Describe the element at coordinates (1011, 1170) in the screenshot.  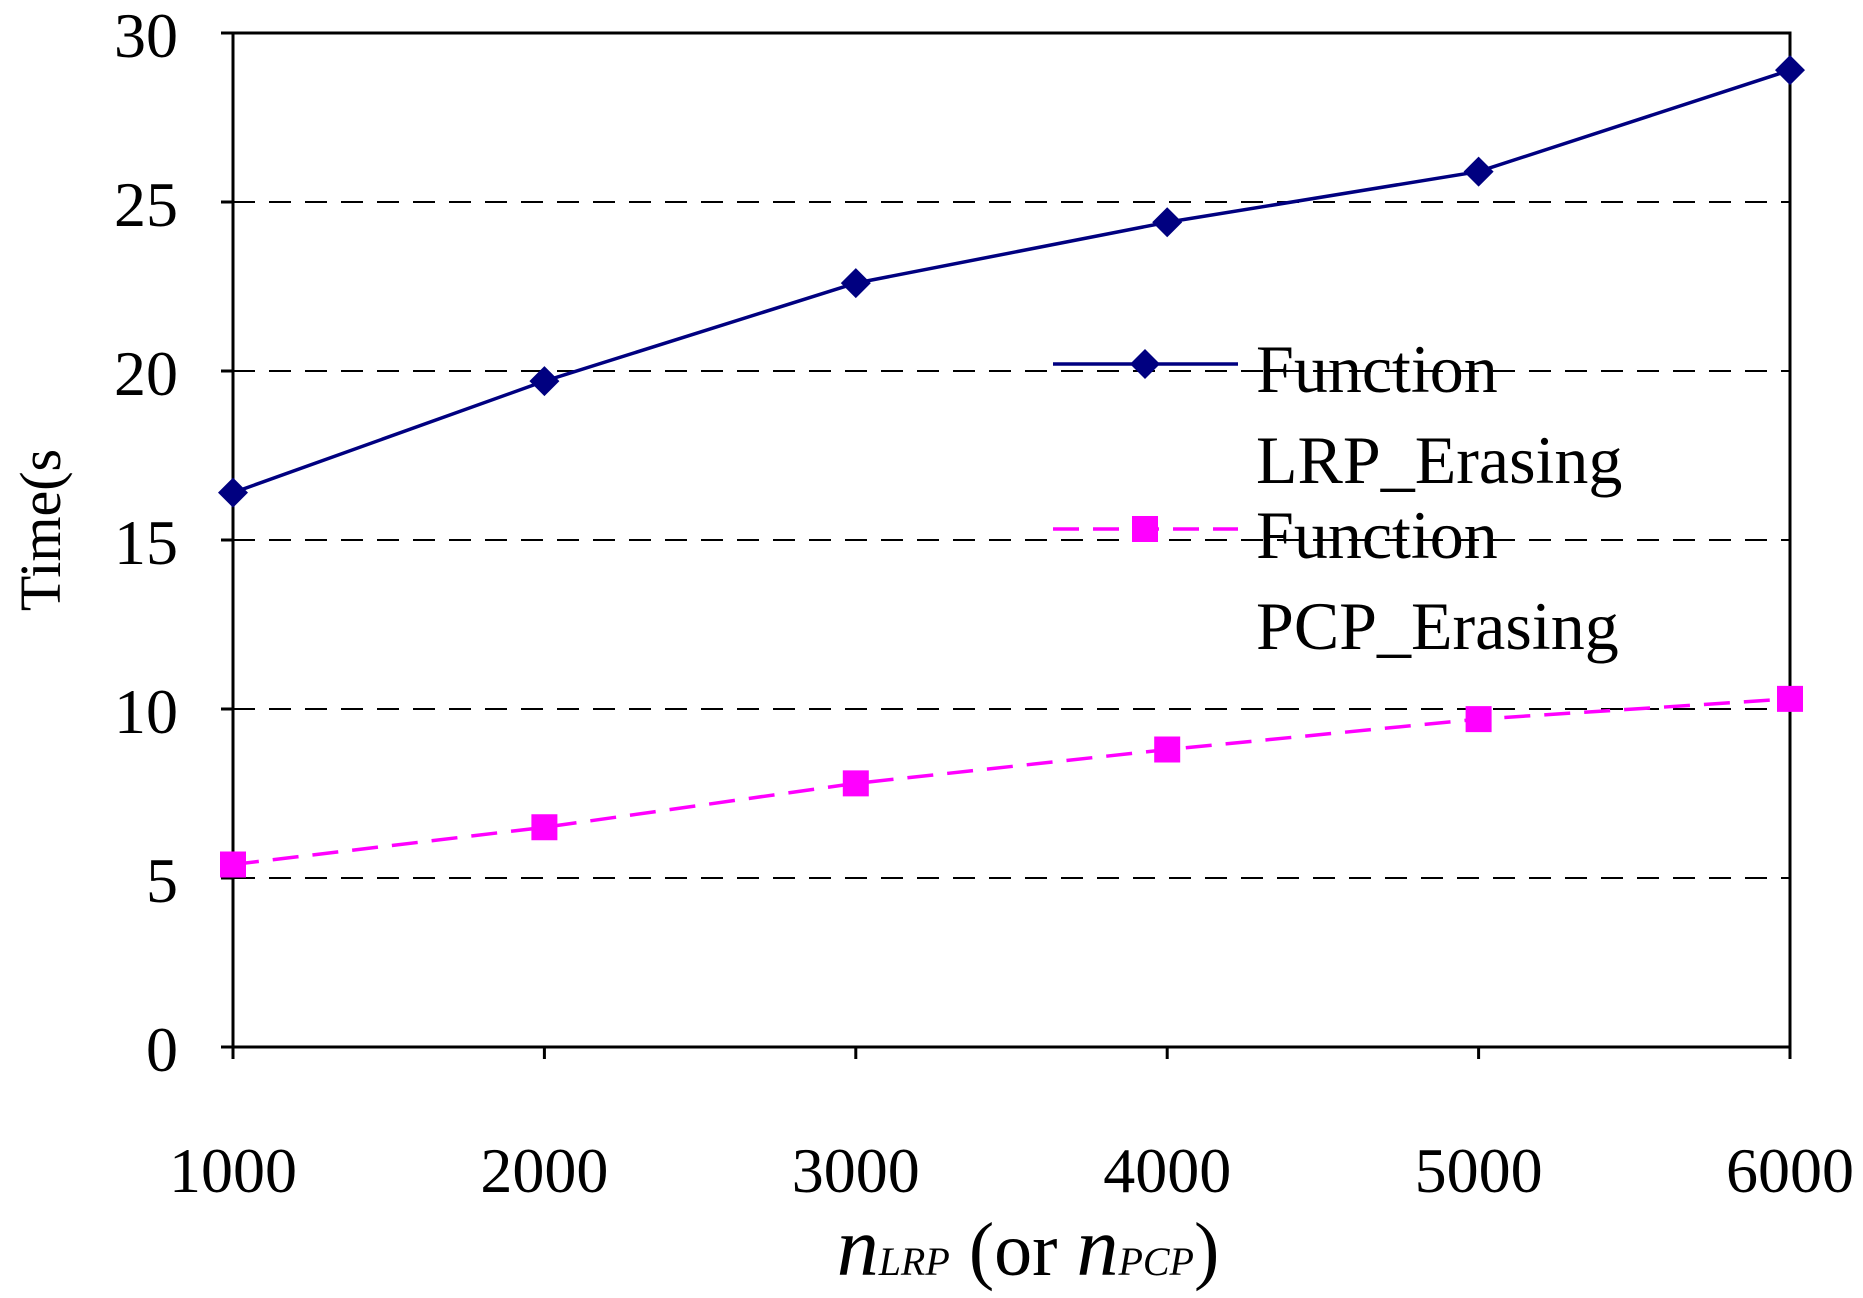
I see `x-tick-labels: 1000 2000 3000 4000 5000 6000` at that location.